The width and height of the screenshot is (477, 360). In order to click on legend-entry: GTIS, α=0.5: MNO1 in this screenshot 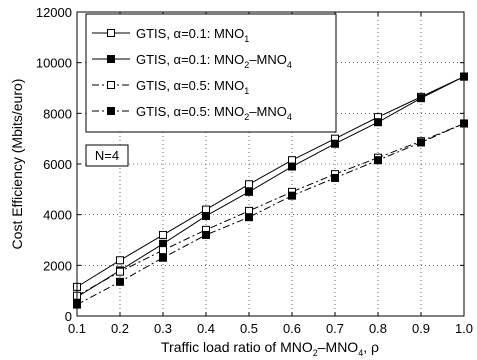, I will do `click(170, 87)`.